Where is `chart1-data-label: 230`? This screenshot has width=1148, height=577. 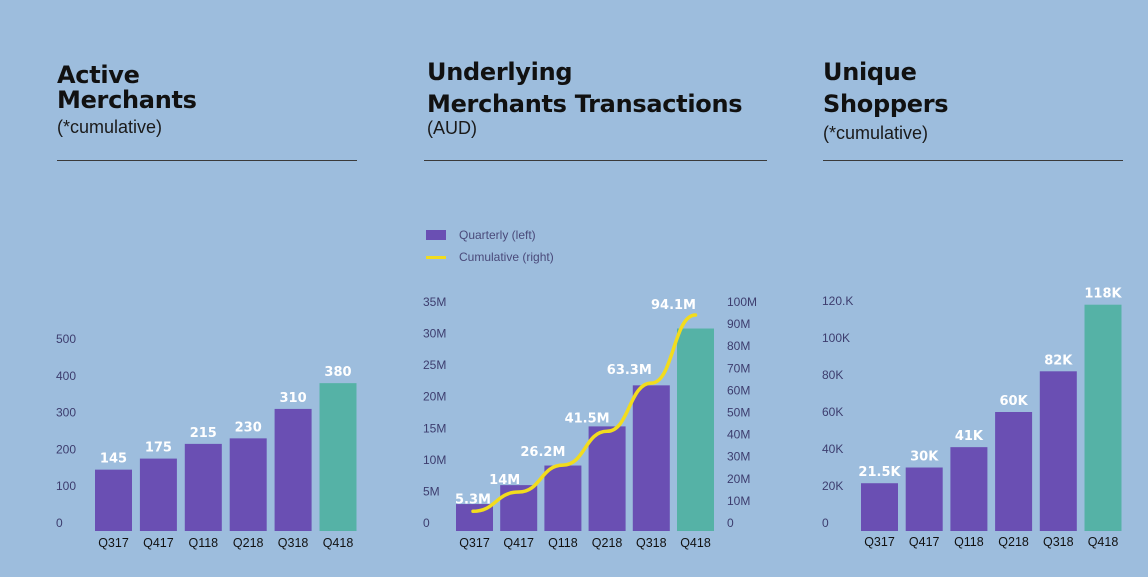 chart1-data-label: 230 is located at coordinates (248, 427).